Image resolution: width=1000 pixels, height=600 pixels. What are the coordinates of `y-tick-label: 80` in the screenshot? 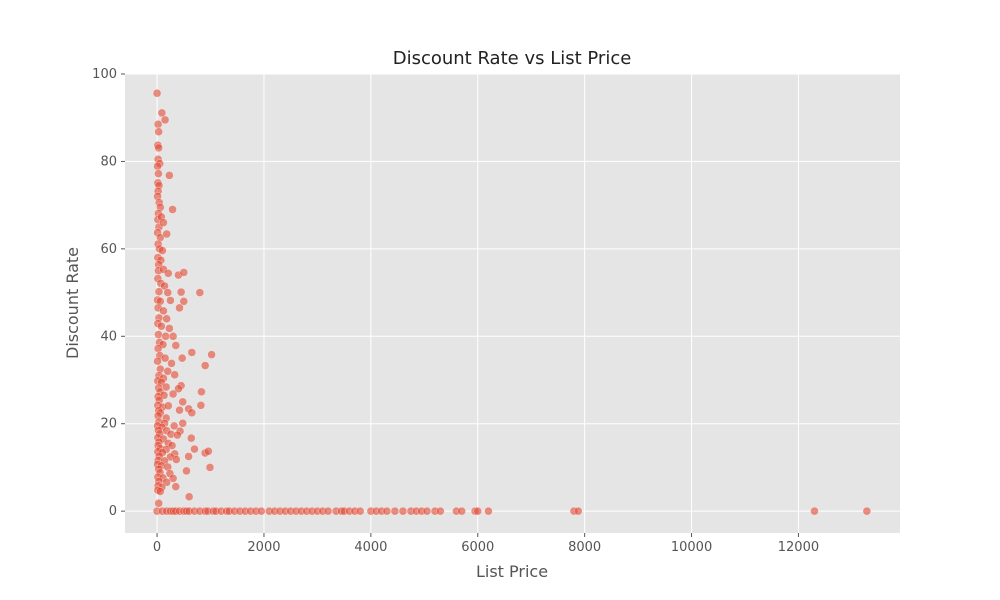 It's located at (108, 161).